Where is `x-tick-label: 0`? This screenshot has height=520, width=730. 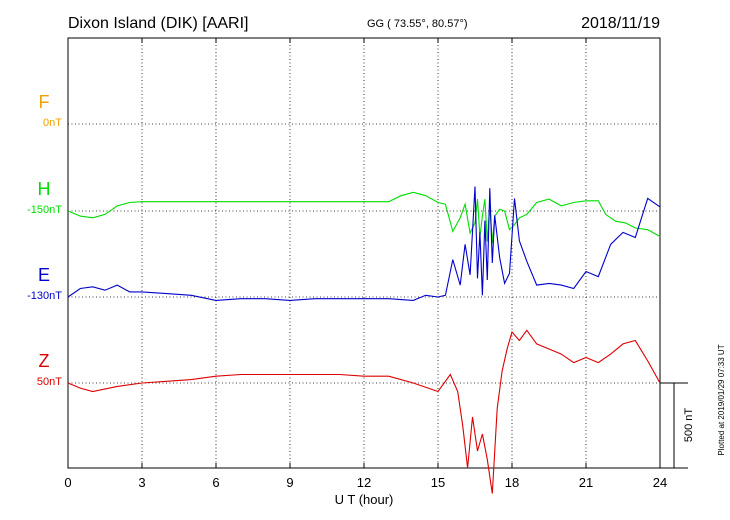 x-tick-label: 0 is located at coordinates (67, 482).